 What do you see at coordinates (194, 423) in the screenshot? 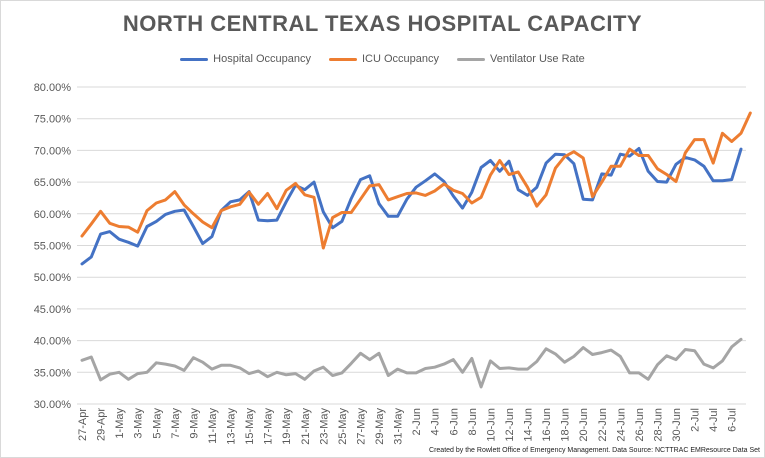
I see `x-tick-label: 9-May` at bounding box center [194, 423].